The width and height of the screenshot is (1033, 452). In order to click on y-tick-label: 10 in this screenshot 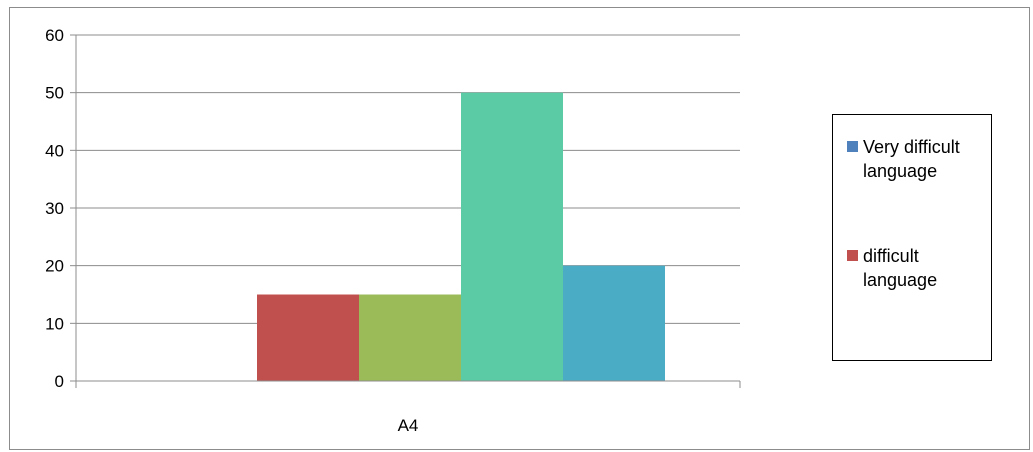, I will do `click(54, 323)`.